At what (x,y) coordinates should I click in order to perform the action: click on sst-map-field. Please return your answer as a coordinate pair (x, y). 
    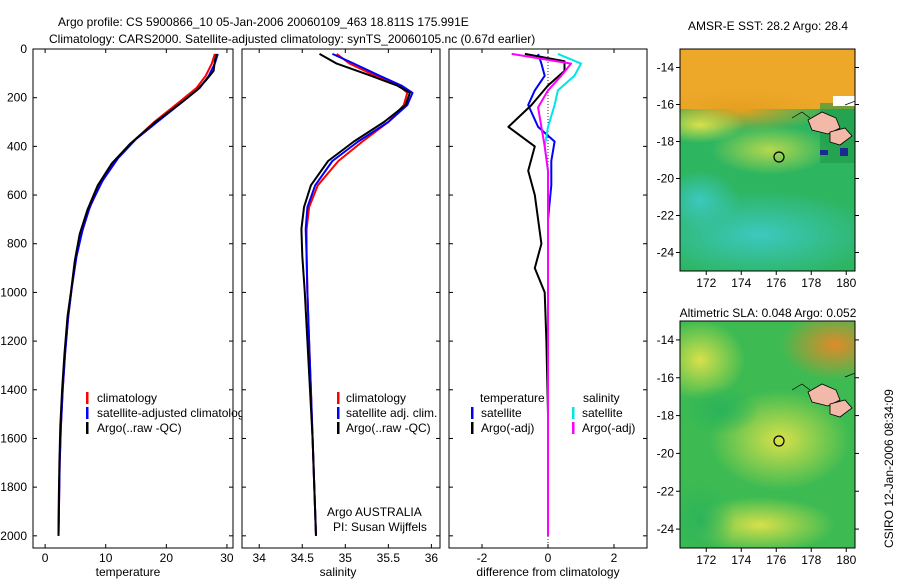
    Looking at the image, I should click on (767, 160).